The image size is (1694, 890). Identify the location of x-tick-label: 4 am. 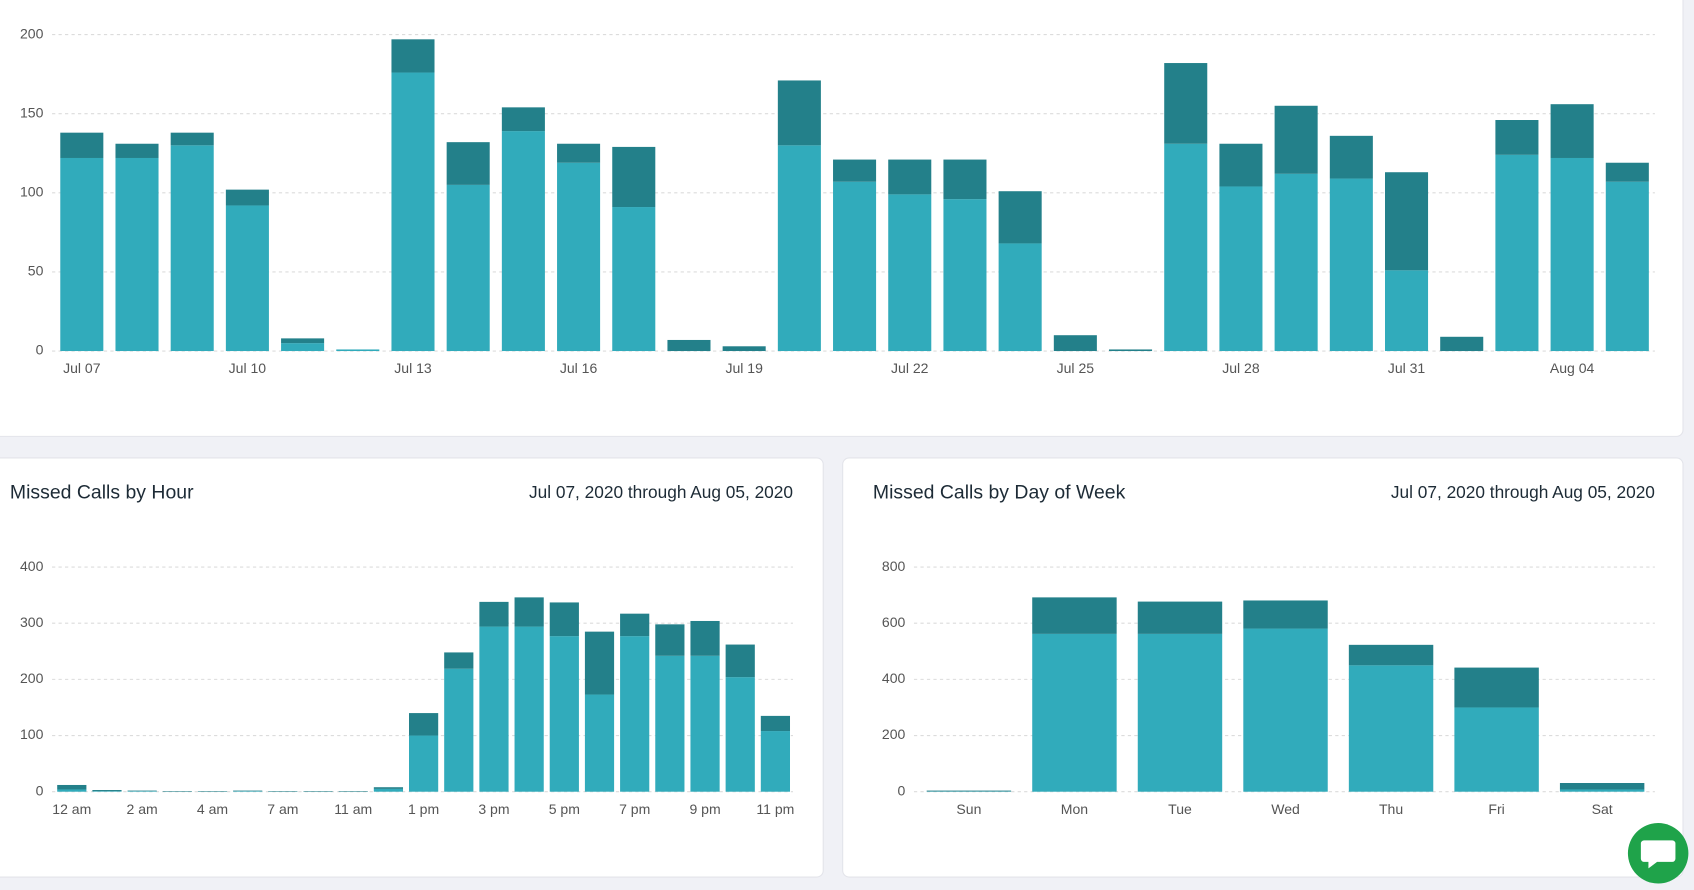
(212, 809).